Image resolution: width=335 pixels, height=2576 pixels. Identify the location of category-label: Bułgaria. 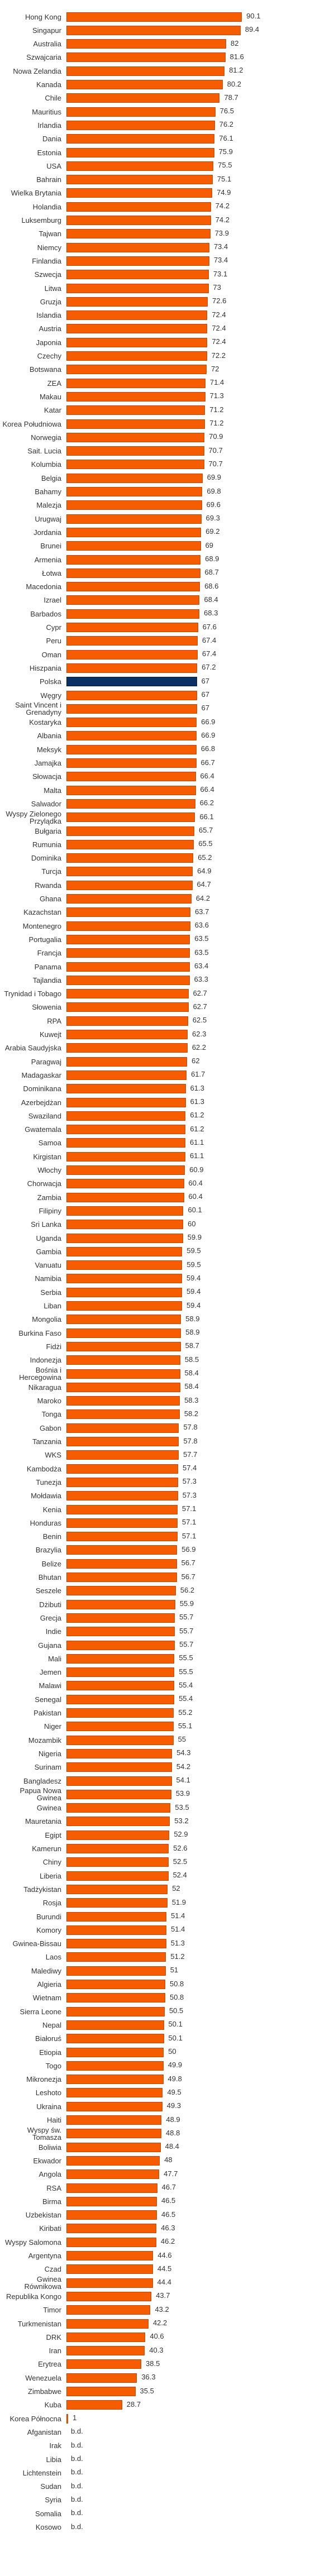
(48, 830).